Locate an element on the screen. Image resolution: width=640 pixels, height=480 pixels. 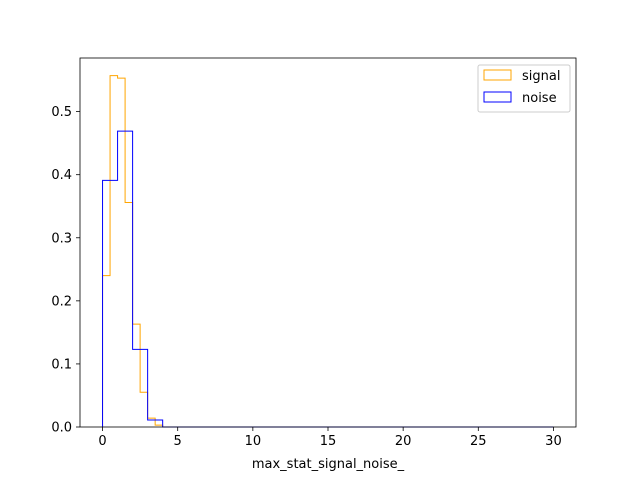
x-tick-label: 5 is located at coordinates (178, 441).